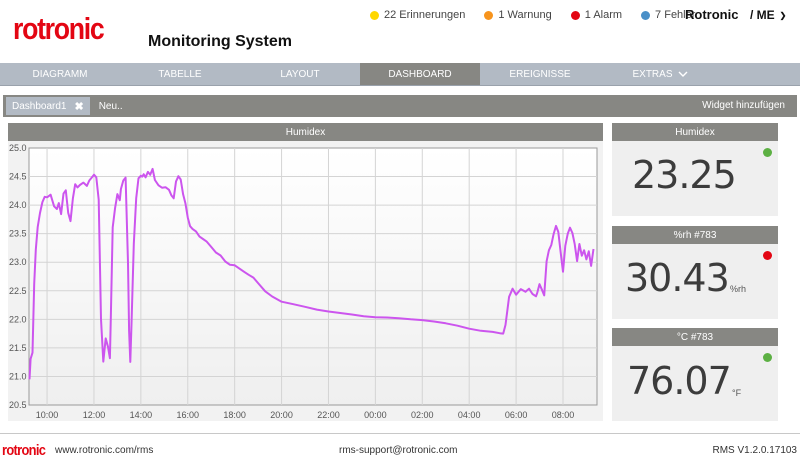 Image resolution: width=800 pixels, height=463 pixels. I want to click on alarms-label: 1 Alarm, so click(603, 15).